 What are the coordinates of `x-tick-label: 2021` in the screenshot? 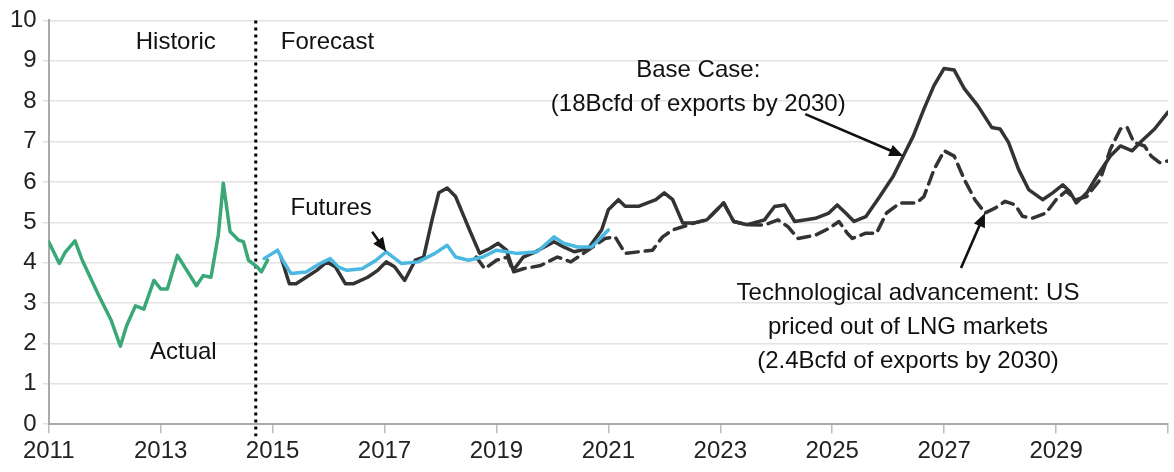 It's located at (608, 450).